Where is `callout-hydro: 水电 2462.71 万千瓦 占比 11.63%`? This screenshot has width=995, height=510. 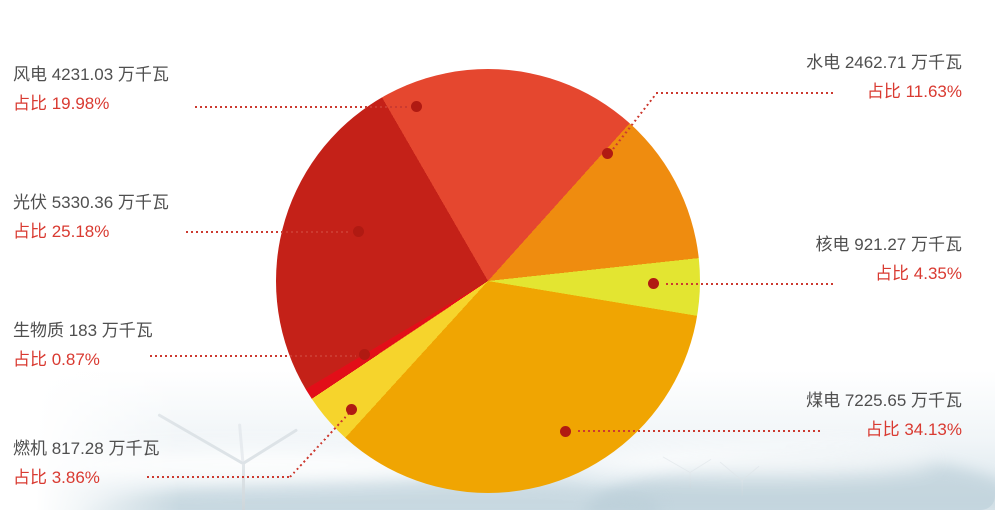 callout-hydro: 水电 2462.71 万千瓦 占比 11.63% is located at coordinates (884, 77).